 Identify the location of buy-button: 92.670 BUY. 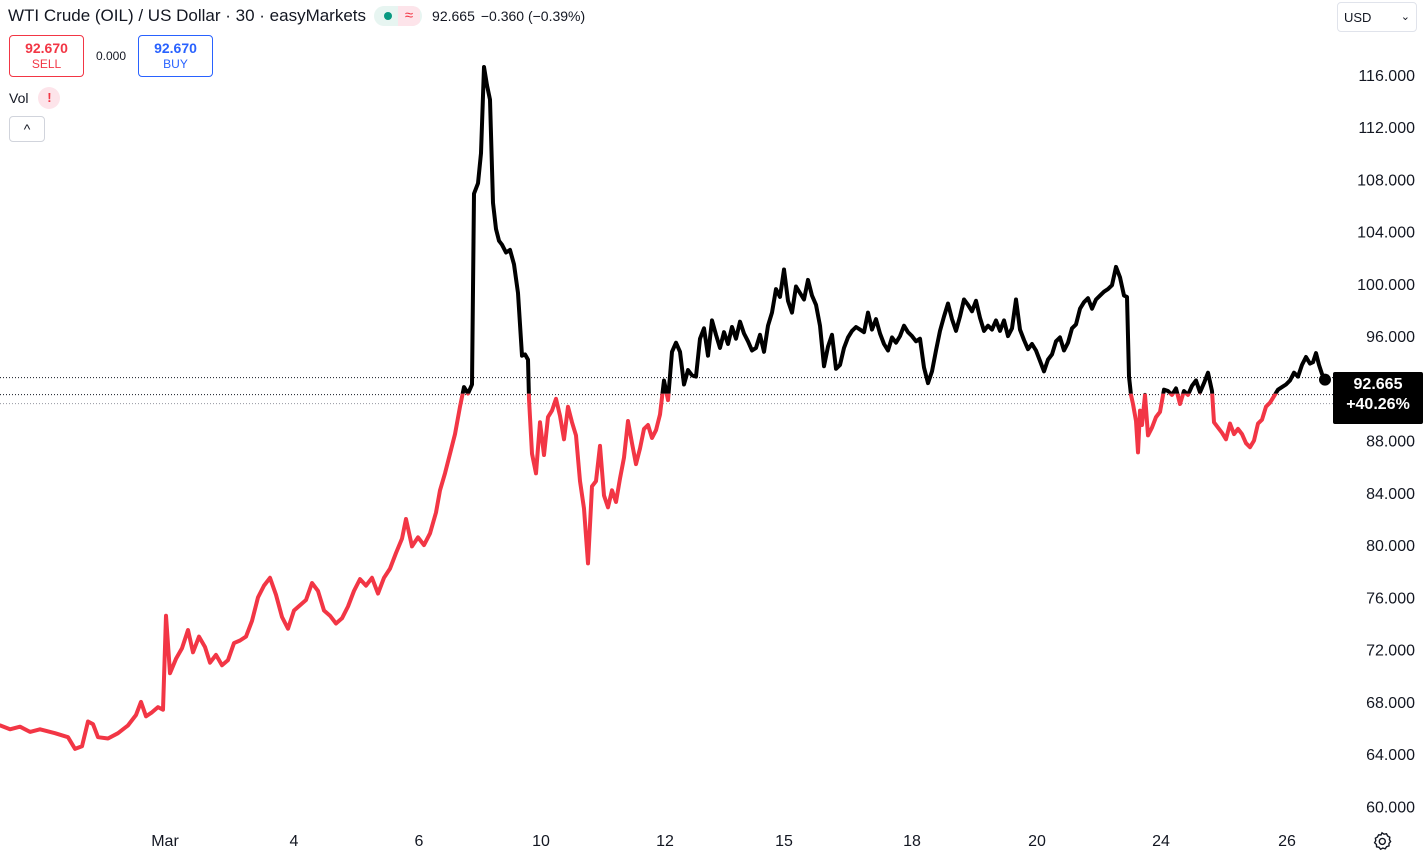
(175, 56).